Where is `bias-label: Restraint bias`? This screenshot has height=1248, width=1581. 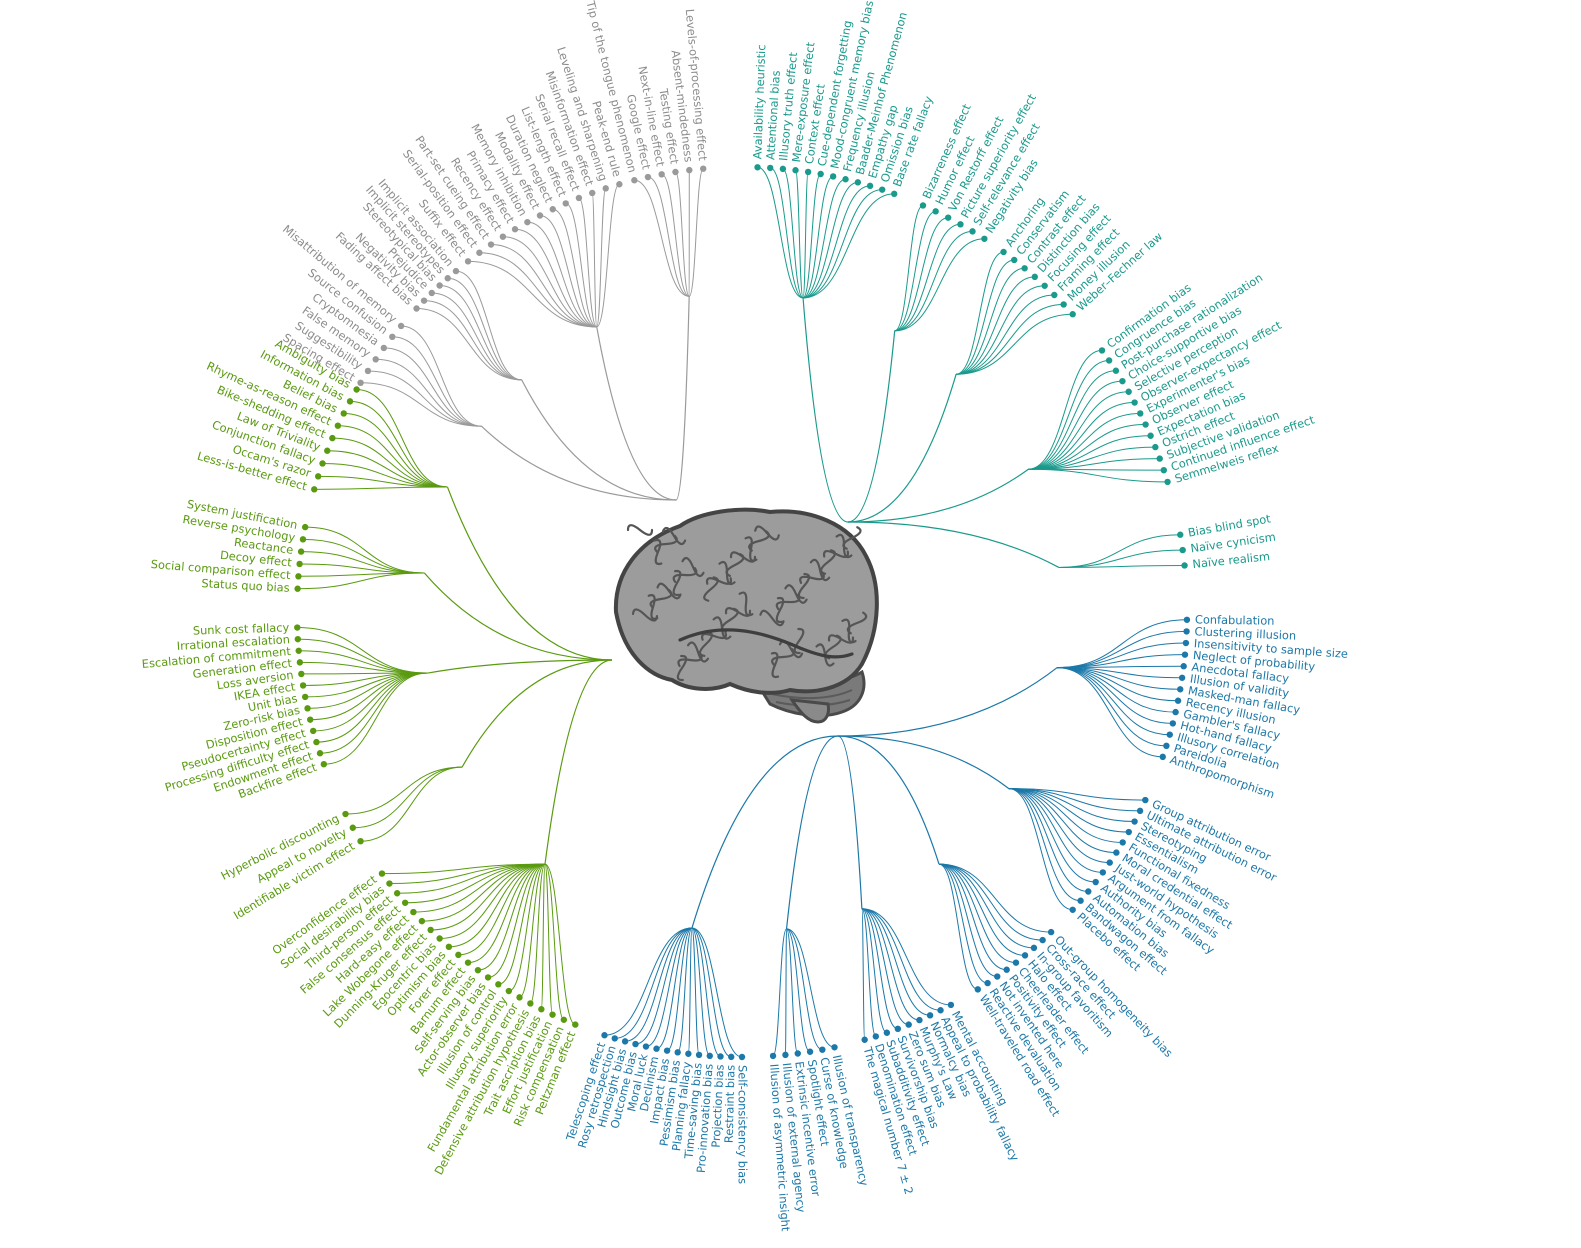 bias-label: Restraint bias is located at coordinates (730, 1104).